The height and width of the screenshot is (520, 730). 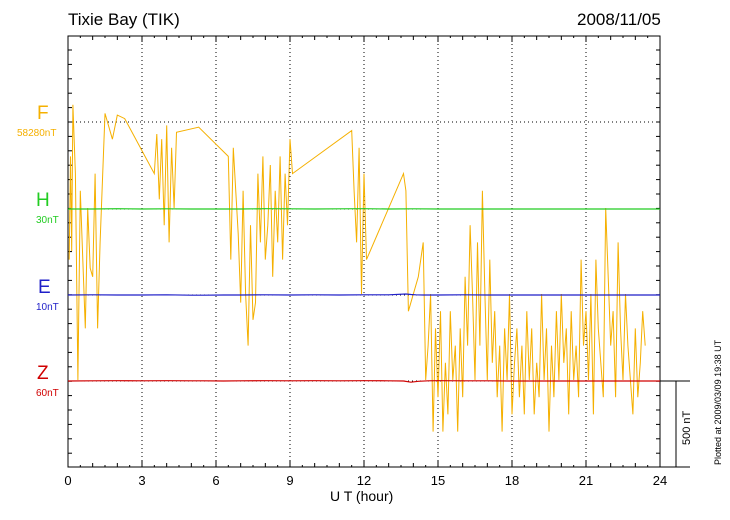 What do you see at coordinates (44, 287) in the screenshot?
I see `label-E: E` at bounding box center [44, 287].